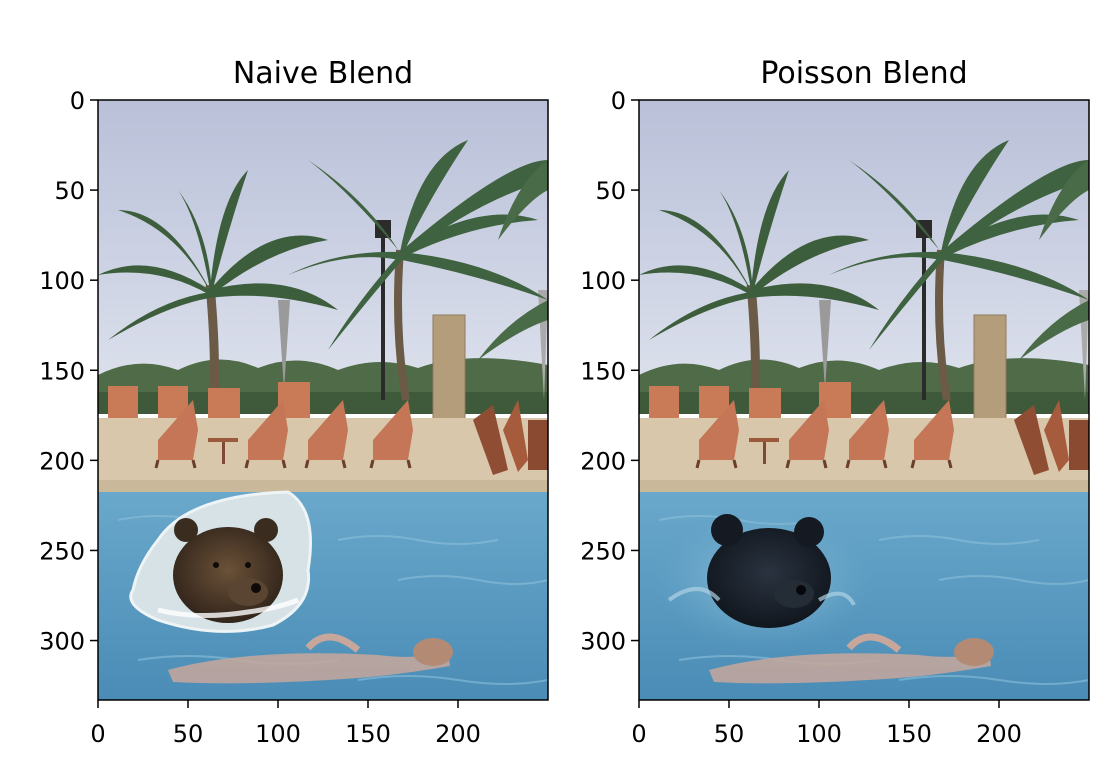 This screenshot has width=1114, height=774. I want to click on y-ticks-poisson: 0 50 100 150 200 250 300, so click(609, 371).